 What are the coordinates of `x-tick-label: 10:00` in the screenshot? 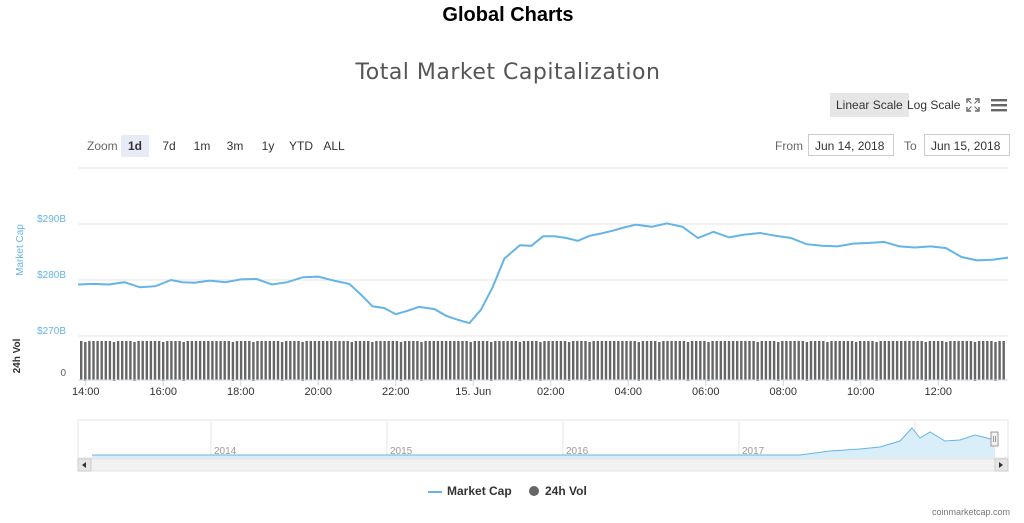 It's located at (861, 392).